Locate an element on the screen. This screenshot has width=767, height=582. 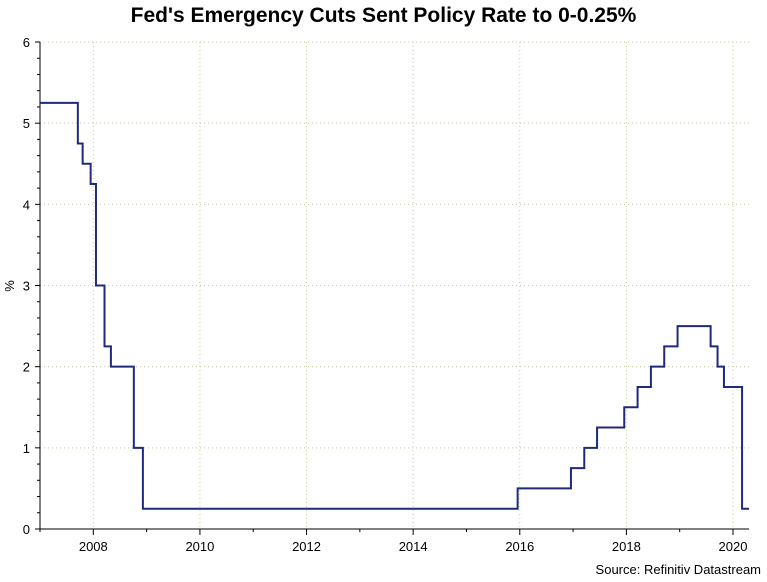
source-note: Source: Refinitiv Datastream is located at coordinates (678, 569).